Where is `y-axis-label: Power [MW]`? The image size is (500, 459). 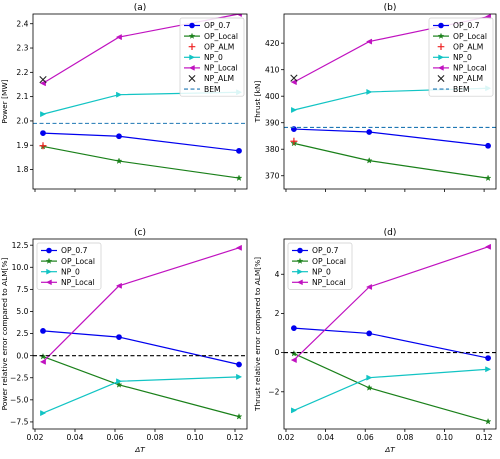 y-axis-label: Power [MW] is located at coordinates (4, 101).